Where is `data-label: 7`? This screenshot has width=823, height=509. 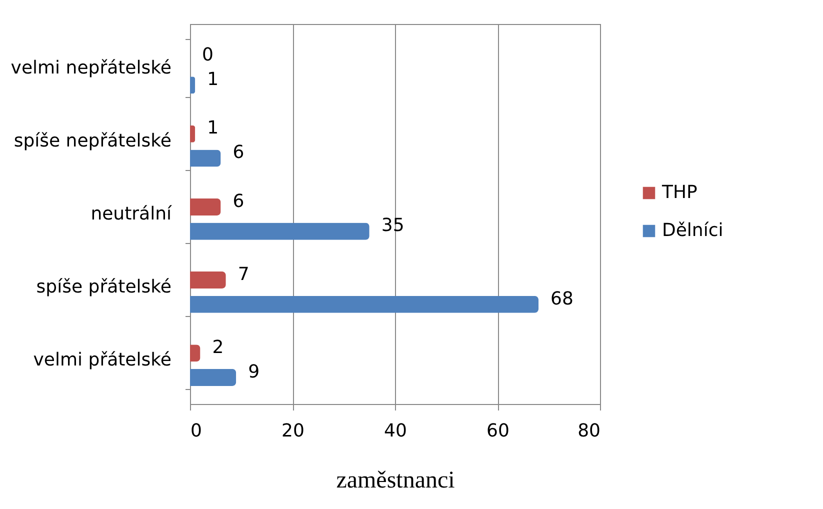 data-label: 7 is located at coordinates (244, 274).